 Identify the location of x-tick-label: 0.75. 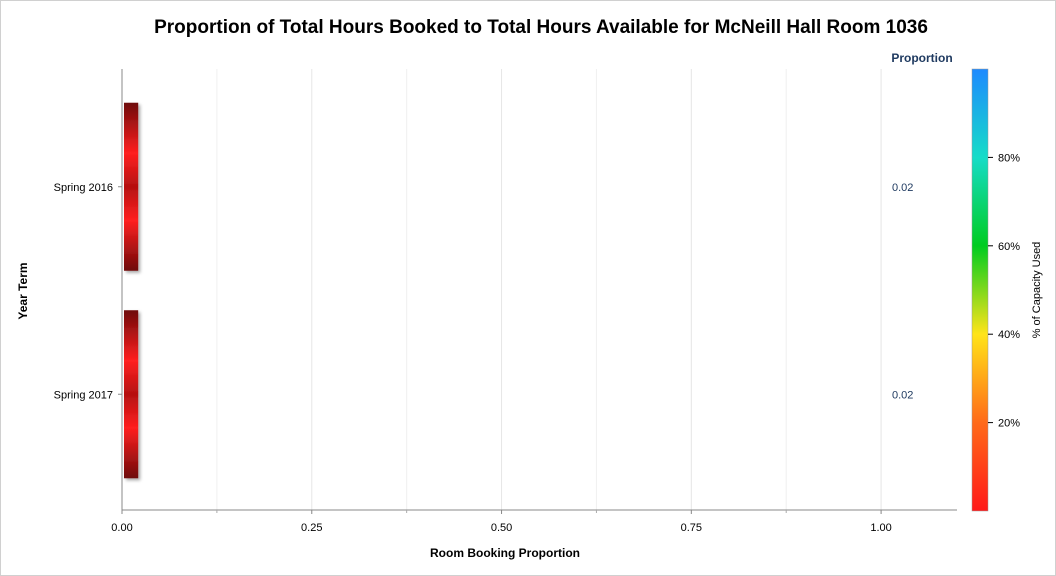
(691, 528).